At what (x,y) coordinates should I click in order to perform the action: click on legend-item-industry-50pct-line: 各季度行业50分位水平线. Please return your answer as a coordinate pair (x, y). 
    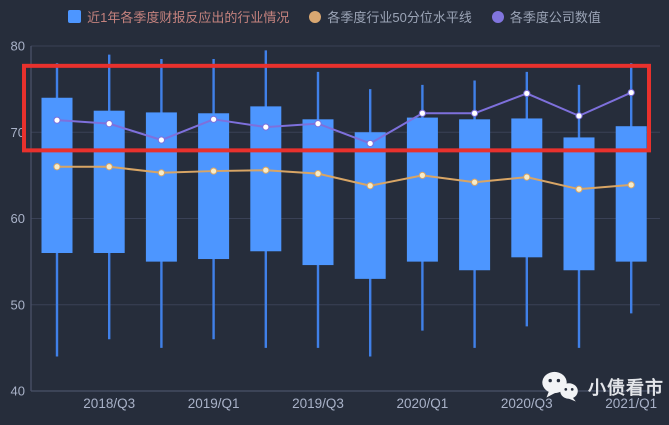
    Looking at the image, I should click on (390, 16).